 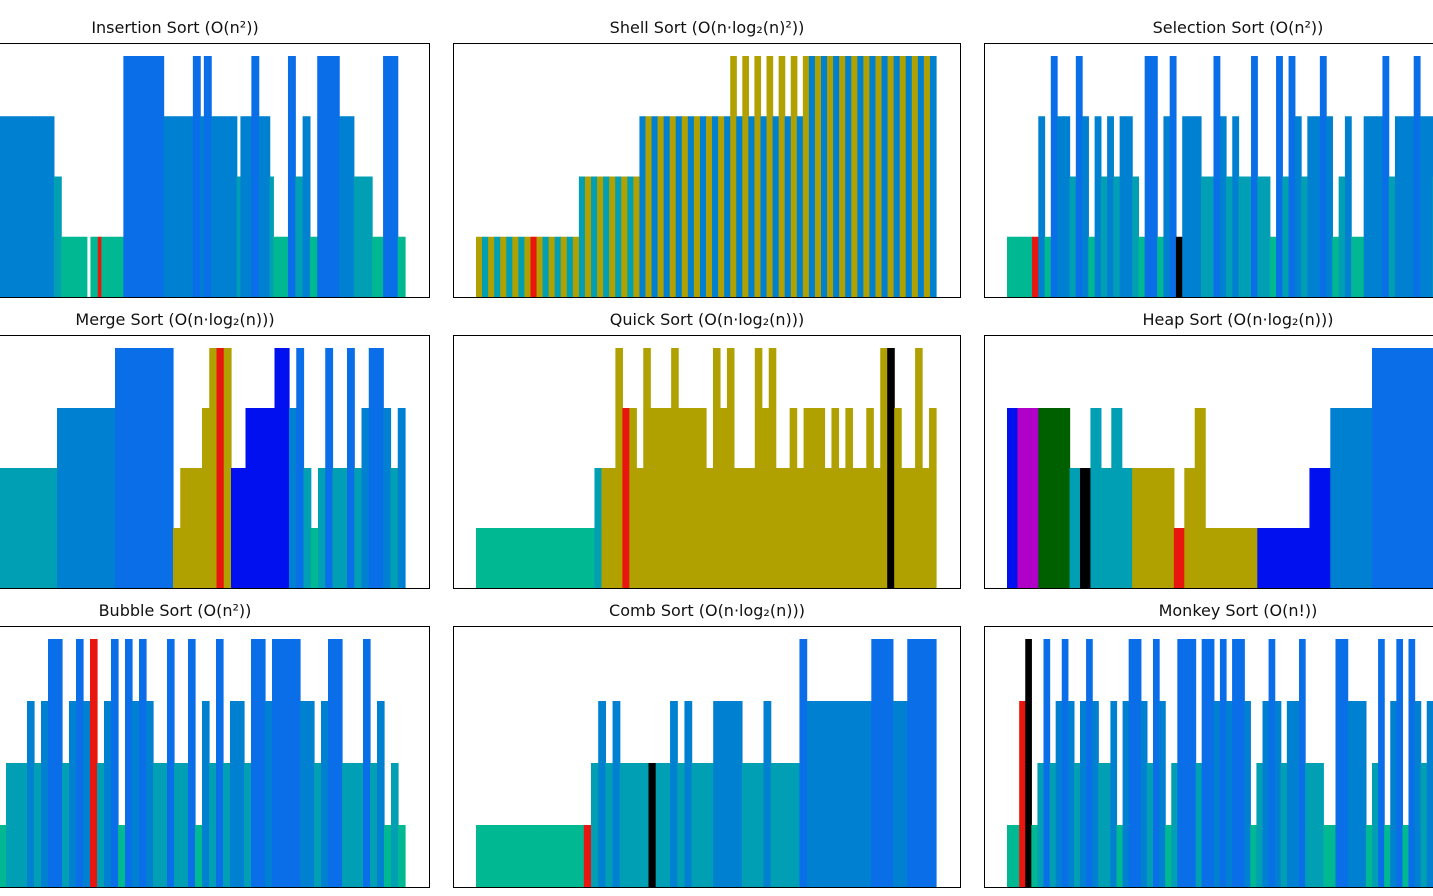 What do you see at coordinates (707, 739) in the screenshot?
I see `panel-comb-sort: Comb Sort (O(n·log₂(n)))` at bounding box center [707, 739].